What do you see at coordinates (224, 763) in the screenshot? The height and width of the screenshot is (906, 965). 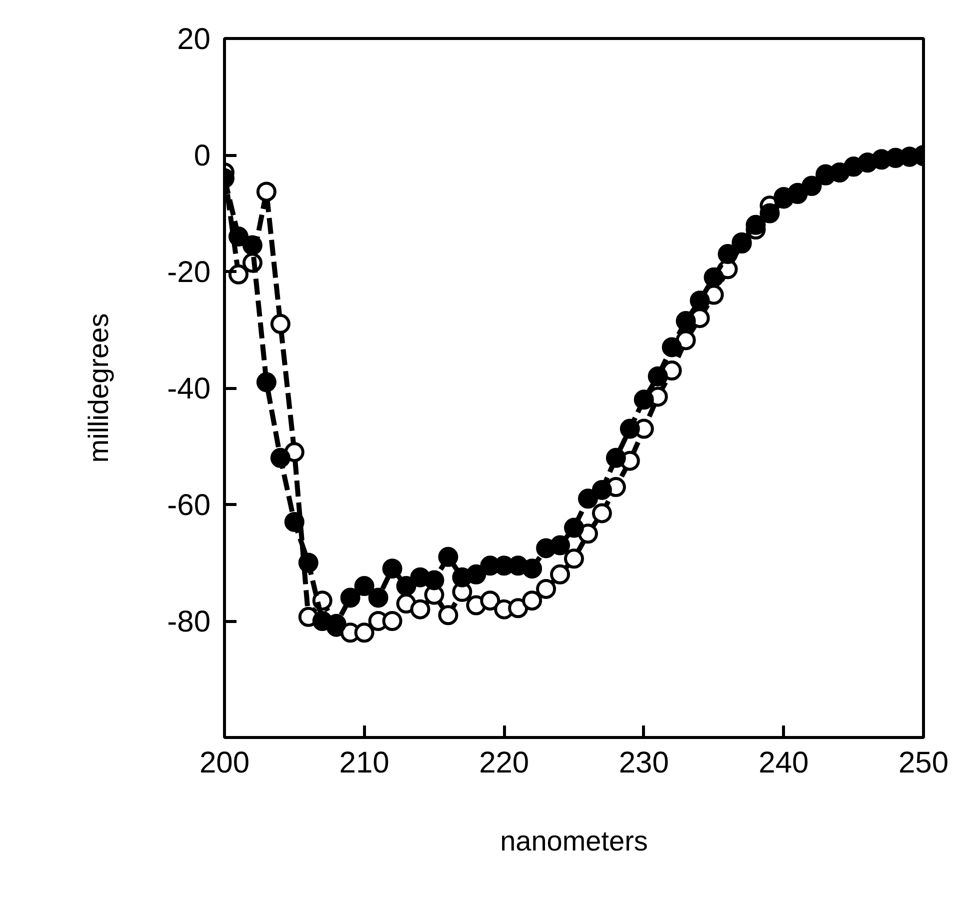 I see `x-tick-label: 200` at bounding box center [224, 763].